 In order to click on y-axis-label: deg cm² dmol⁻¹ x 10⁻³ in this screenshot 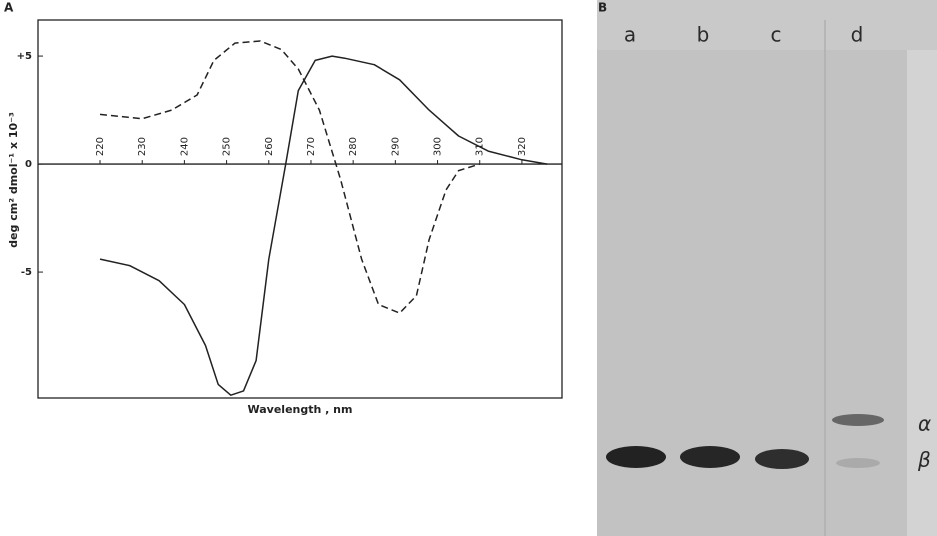, I will do `click(13, 180)`.